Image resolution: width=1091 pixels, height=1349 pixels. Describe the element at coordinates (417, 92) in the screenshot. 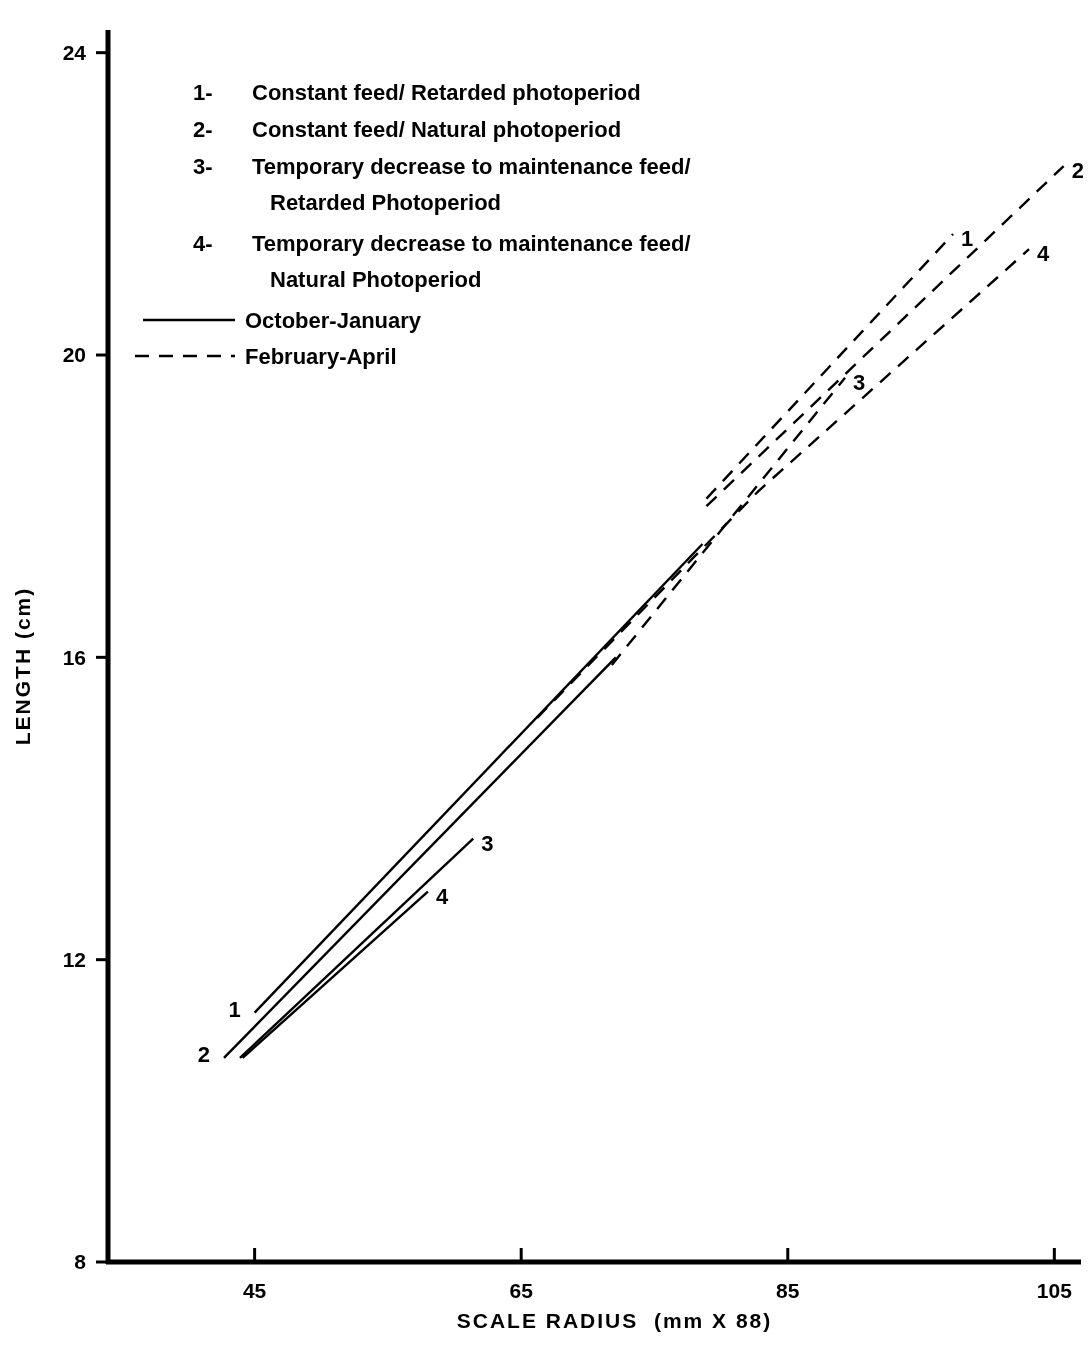

I see `text: 1- Constant feed/ Retarded photoperiod` at that location.